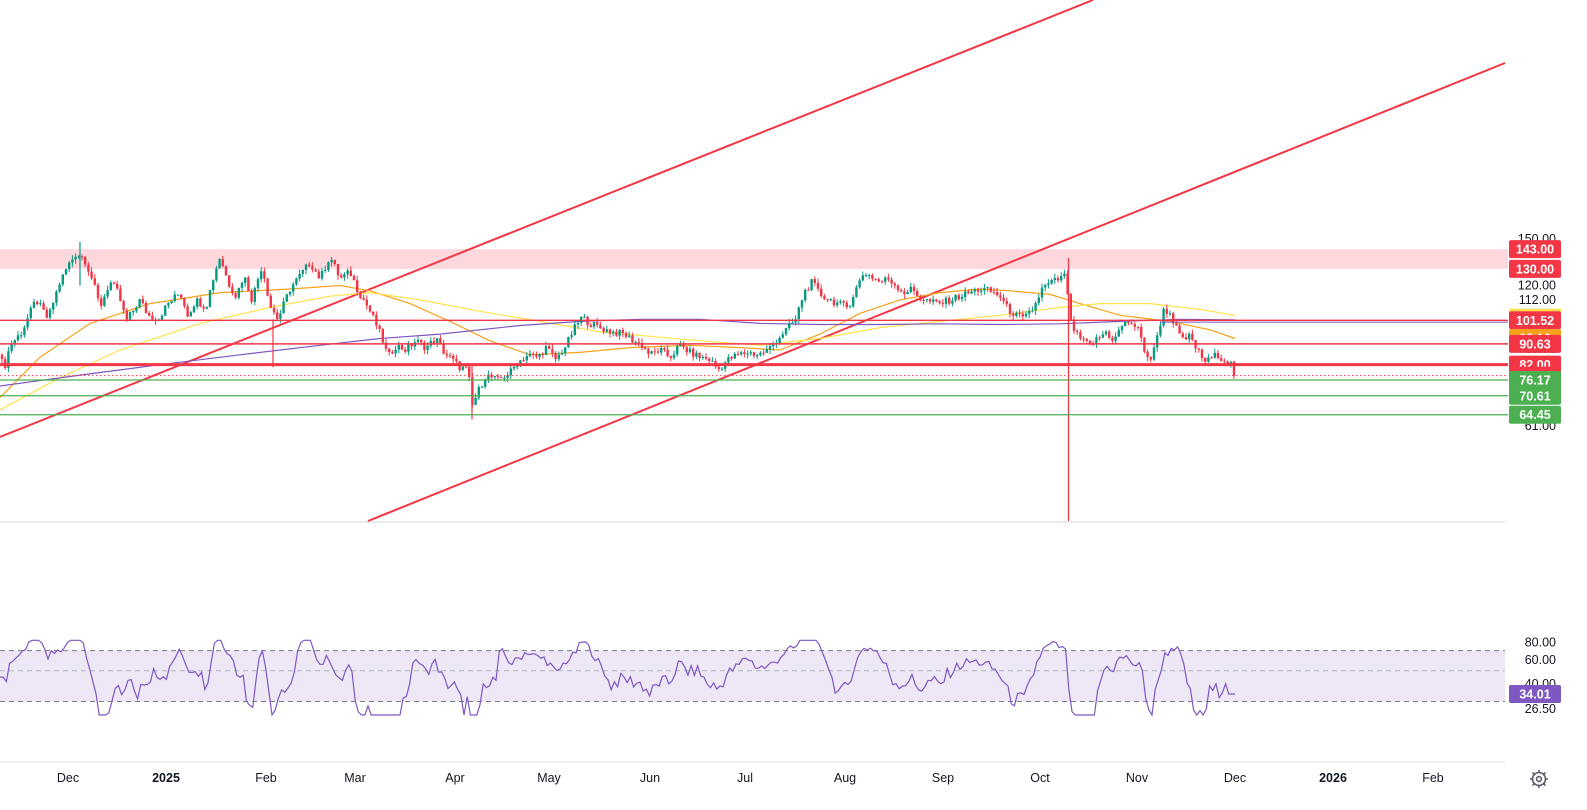  What do you see at coordinates (754, 367) in the screenshot?
I see `horizontal-level-layer` at bounding box center [754, 367].